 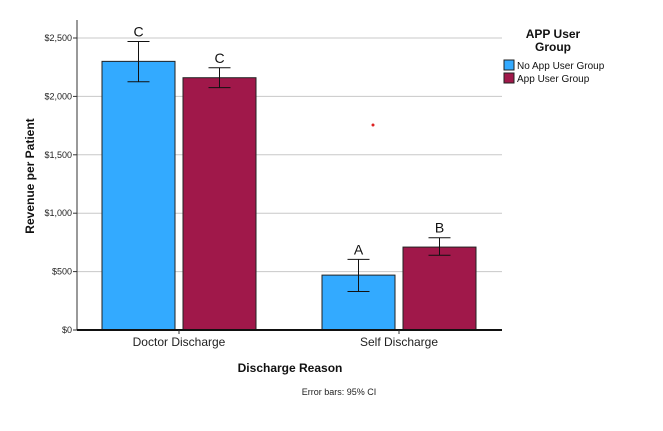 What do you see at coordinates (359, 249) in the screenshot?
I see `group-letter-label: A` at bounding box center [359, 249].